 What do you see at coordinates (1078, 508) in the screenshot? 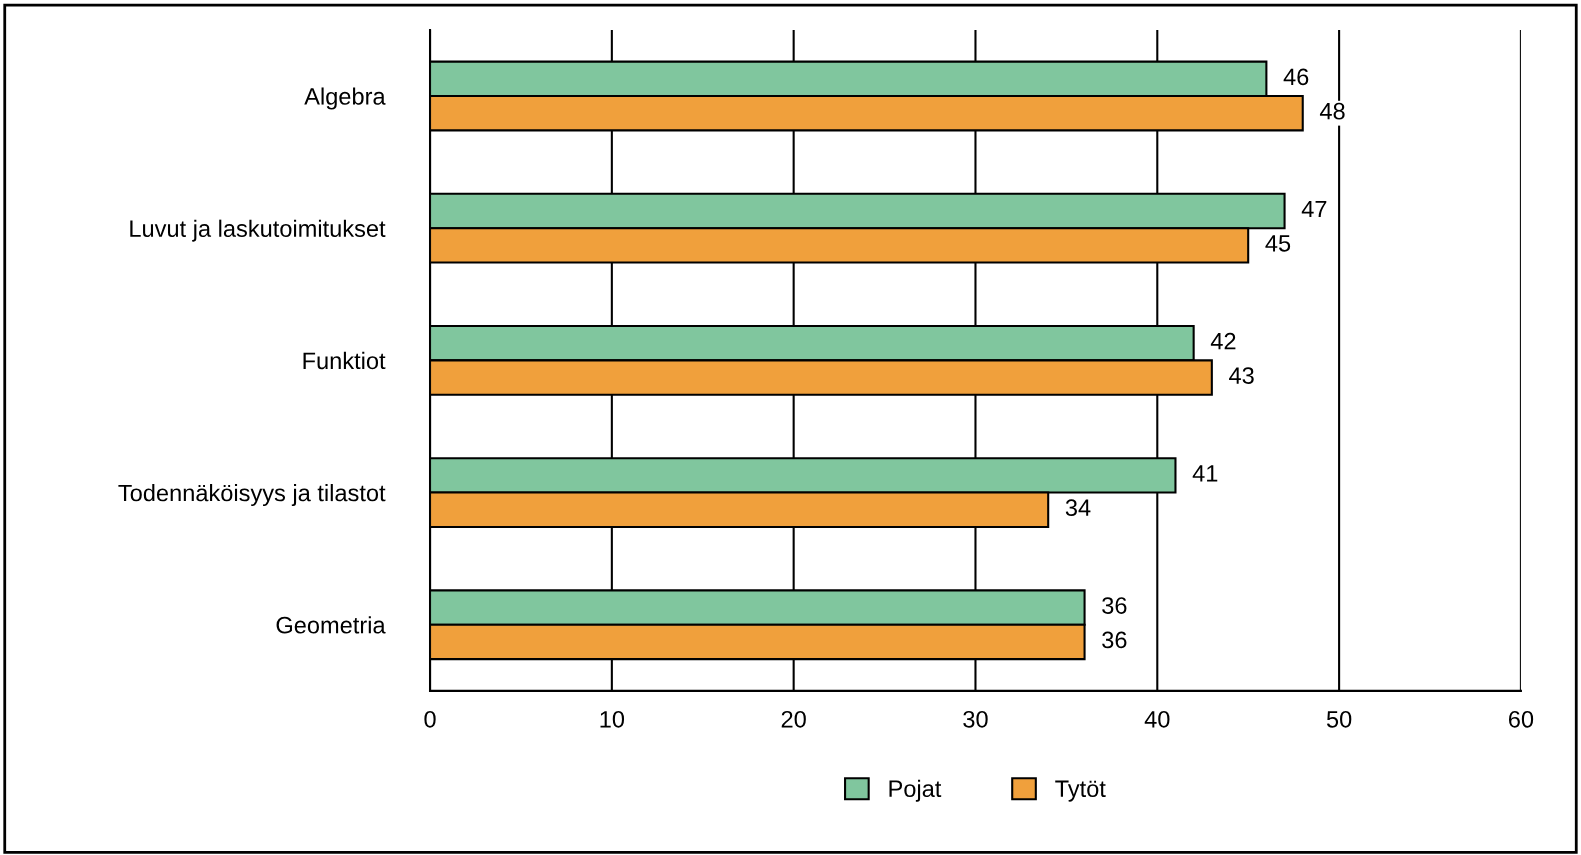
I see `data-label: 34` at bounding box center [1078, 508].